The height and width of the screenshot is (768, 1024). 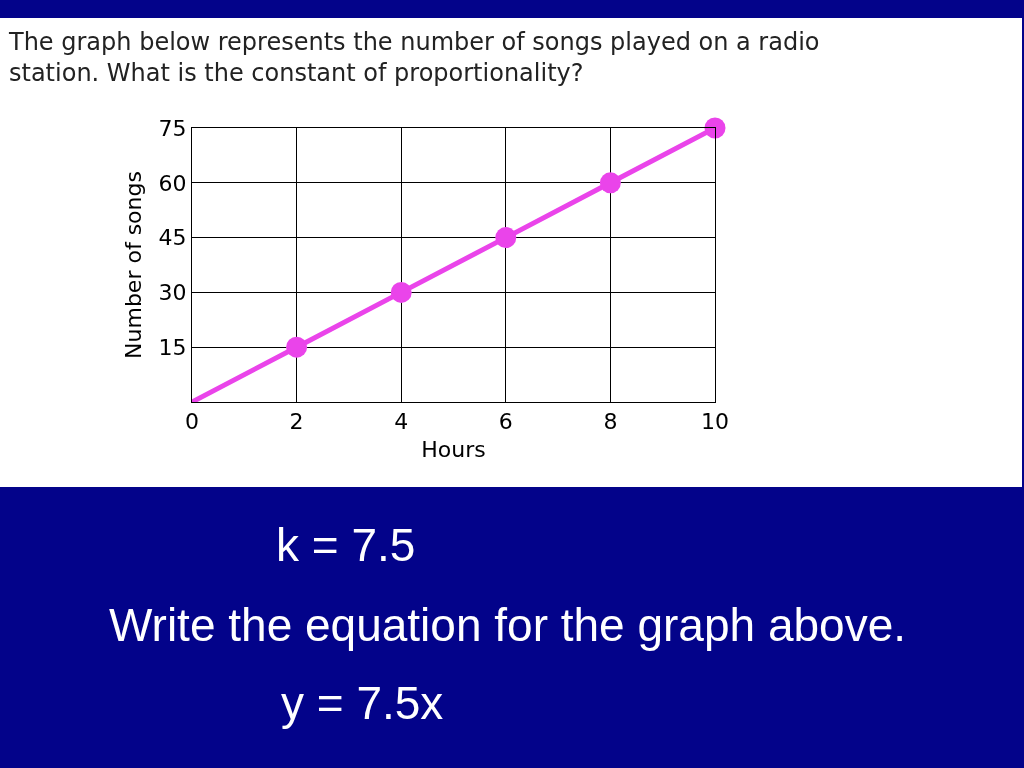 What do you see at coordinates (296, 422) in the screenshot?
I see `x-tick-label: 2` at bounding box center [296, 422].